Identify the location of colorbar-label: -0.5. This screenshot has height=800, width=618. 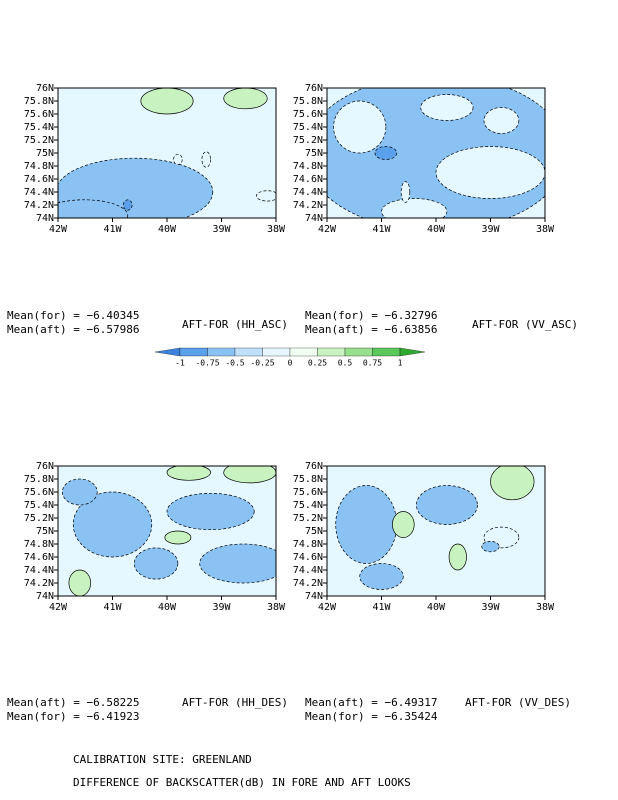
(234, 363).